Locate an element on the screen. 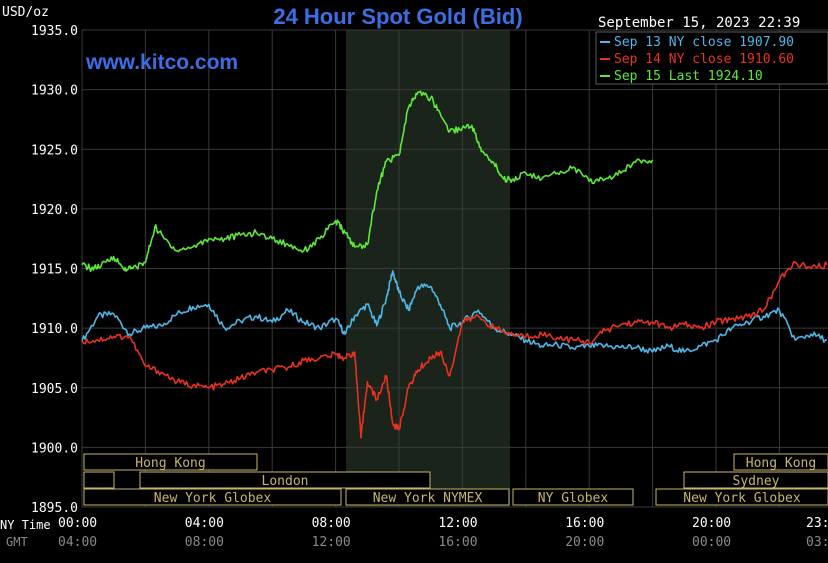 The height and width of the screenshot is (563, 828). website-label: www.kitco.com is located at coordinates (161, 62).